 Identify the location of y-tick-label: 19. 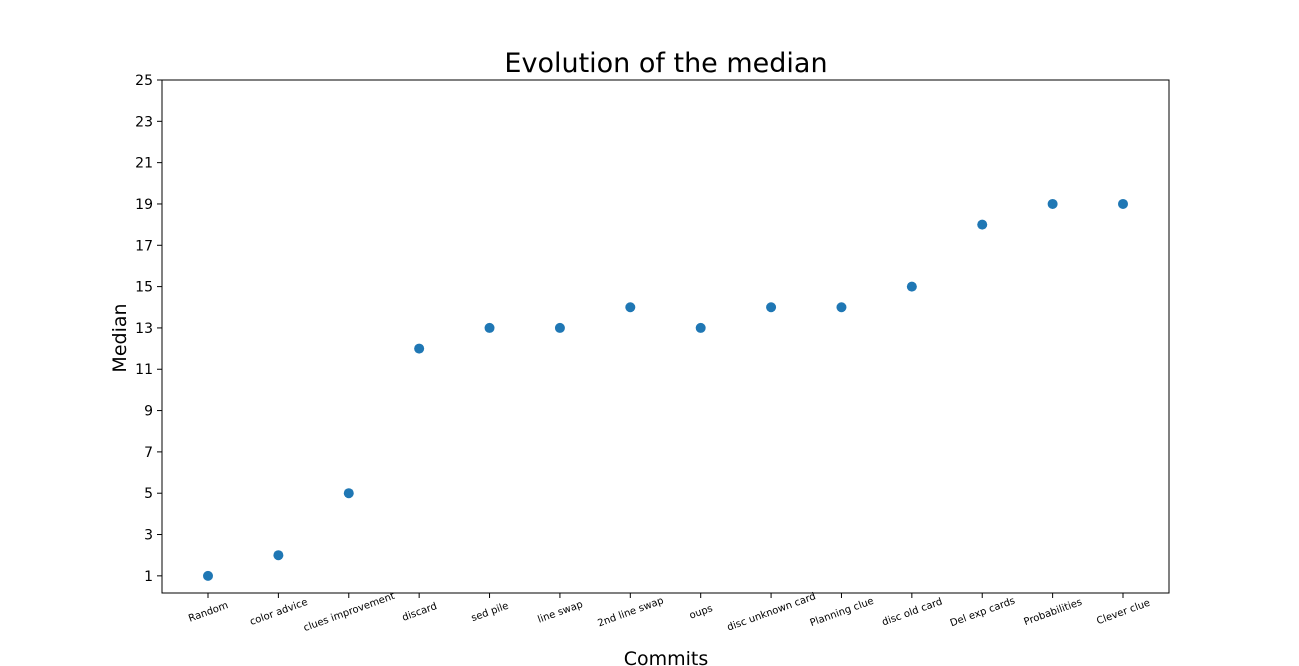
(144, 205).